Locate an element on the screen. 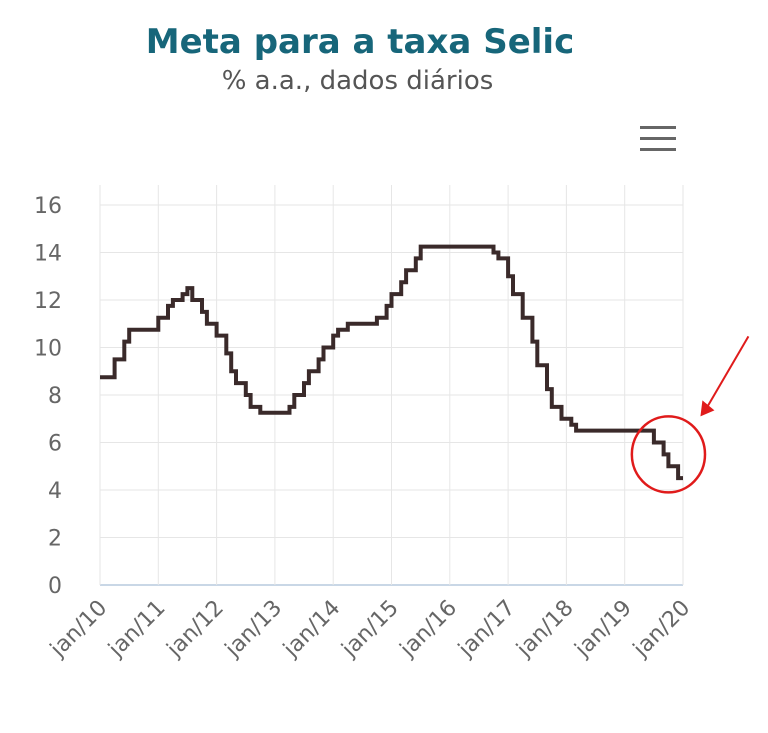  y-tick-label: 2 is located at coordinates (55, 539).